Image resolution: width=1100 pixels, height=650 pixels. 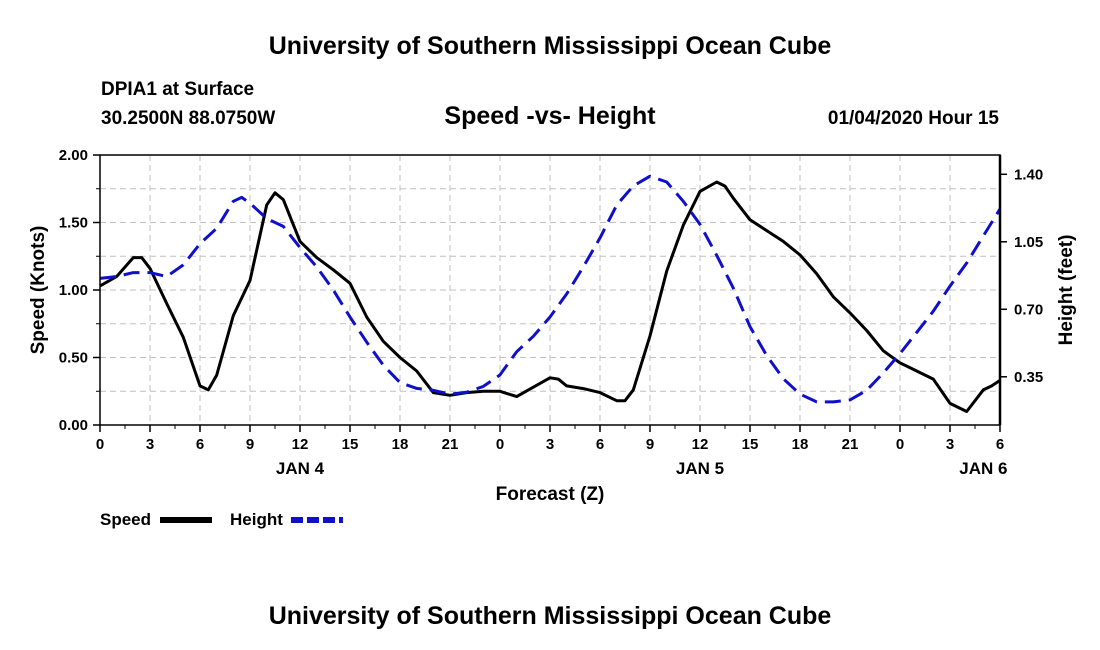 I want to click on coordinates-label: 30.2500N 88.0750W, so click(x=188, y=118).